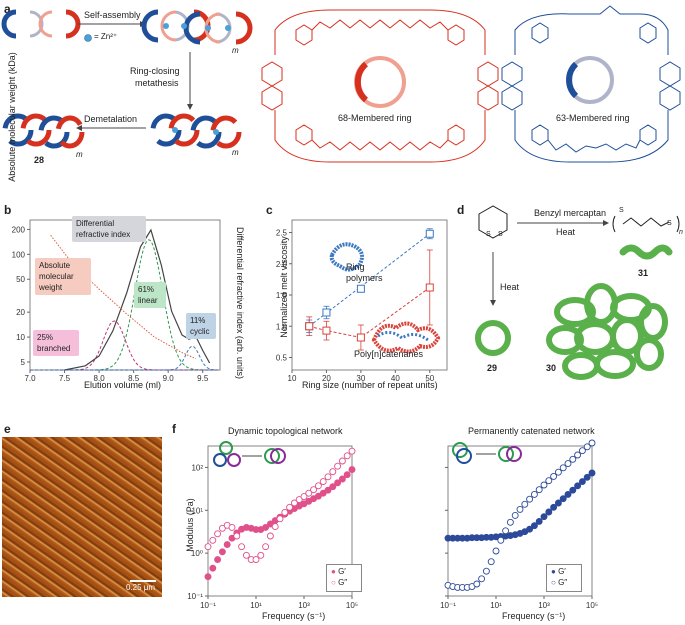  I want to click on m-subscript-3: m, so click(79, 154).